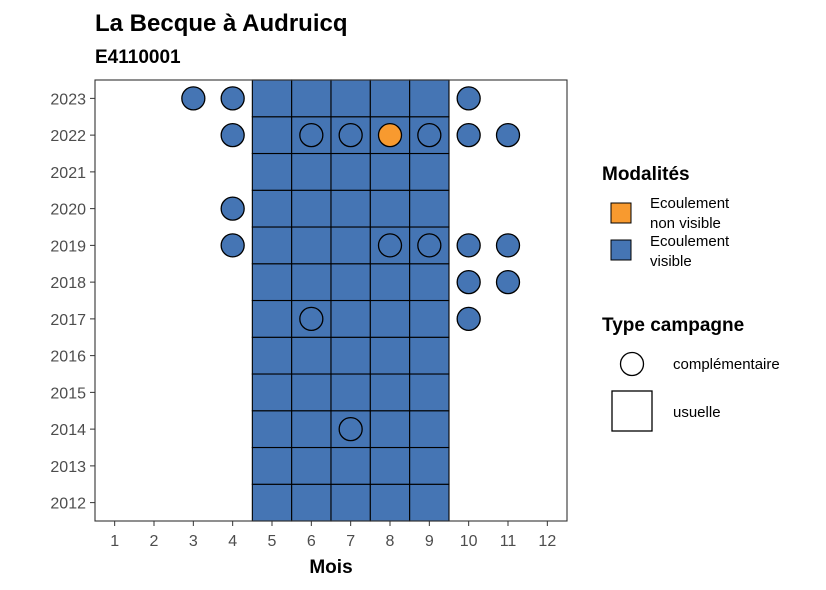  I want to click on x-tick-label: 12, so click(547, 541).